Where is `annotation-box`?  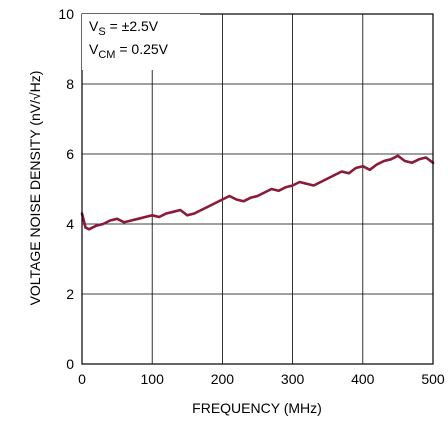 annotation-box is located at coordinates (141, 42).